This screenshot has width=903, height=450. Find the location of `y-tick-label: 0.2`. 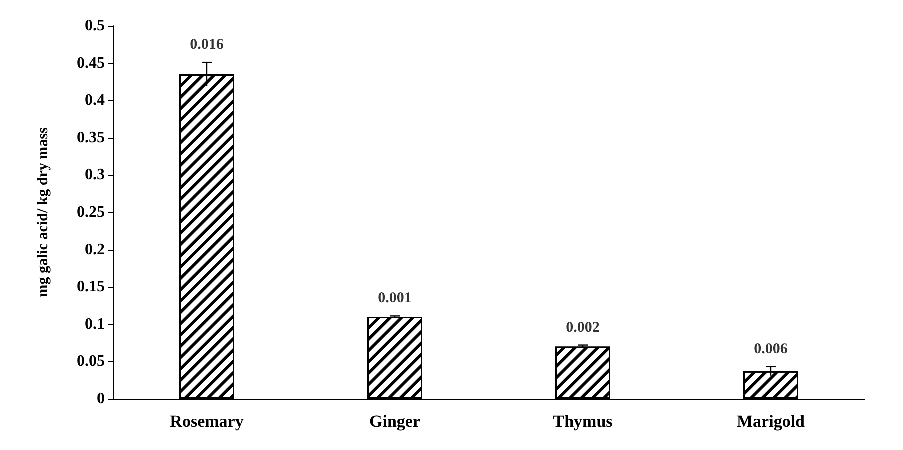

y-tick-label: 0.2 is located at coordinates (95, 249).